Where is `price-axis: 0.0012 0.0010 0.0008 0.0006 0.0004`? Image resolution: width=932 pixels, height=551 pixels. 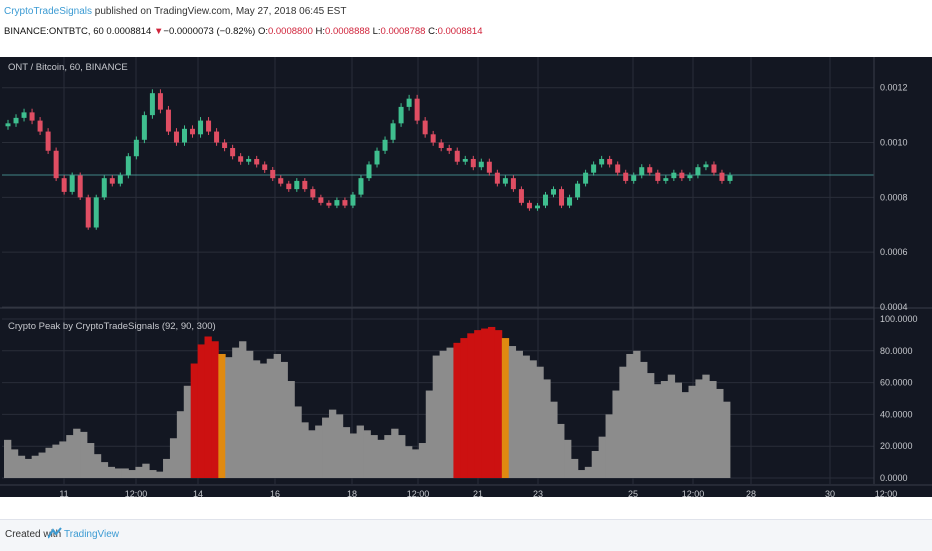
price-axis: 0.0012 0.0010 0.0008 0.0006 0.0004 is located at coordinates (890, 270).